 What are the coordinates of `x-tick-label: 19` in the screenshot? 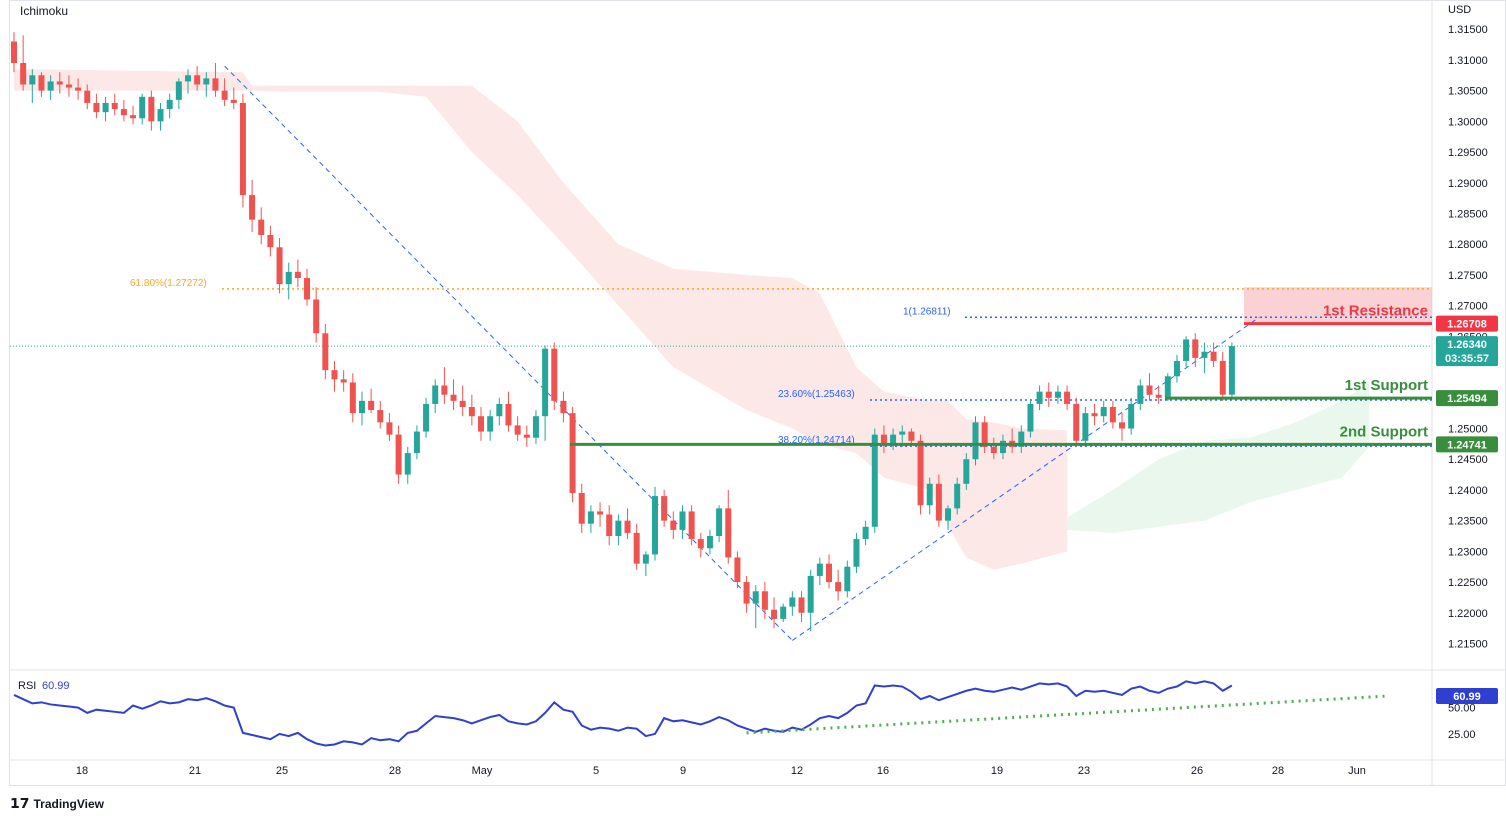 It's located at (997, 771).